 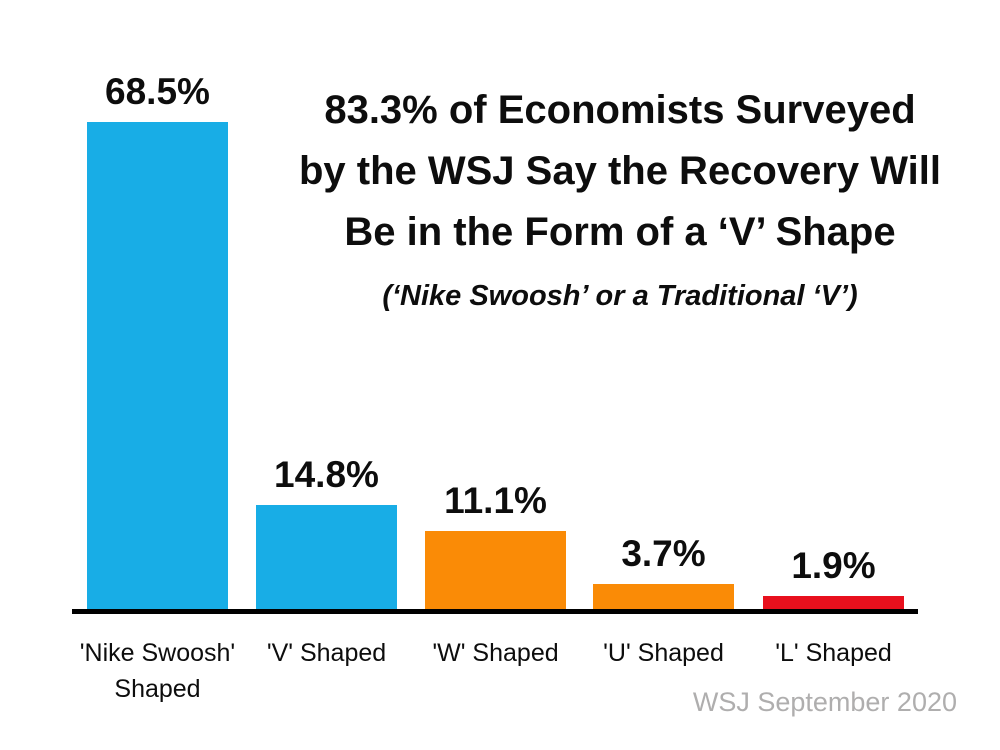 I want to click on chart-subtitle: (‘Nike Swoosh’ or a Traditional ‘V’), so click(x=620, y=296).